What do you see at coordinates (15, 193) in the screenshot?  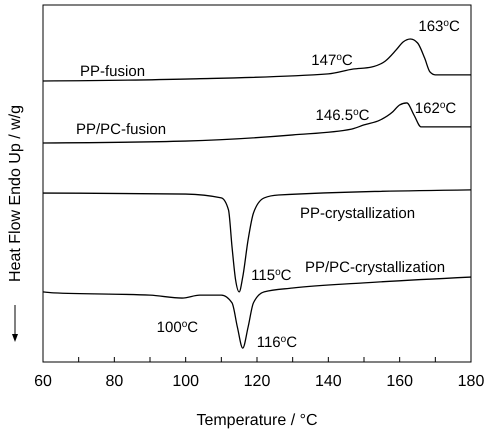 I see `y-axis-title: Heat Flow Endo Up / w/g` at bounding box center [15, 193].